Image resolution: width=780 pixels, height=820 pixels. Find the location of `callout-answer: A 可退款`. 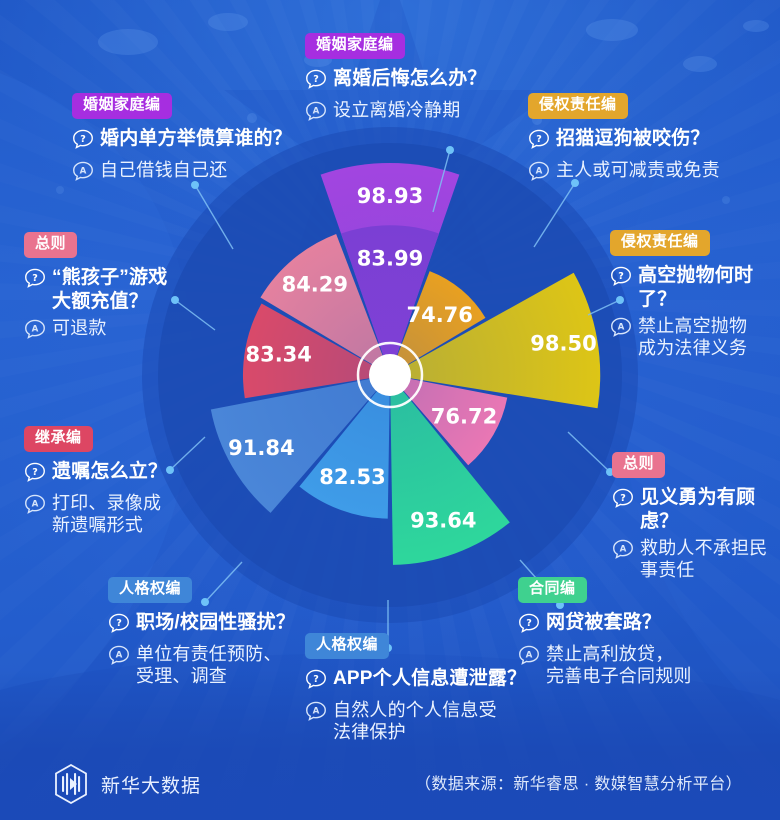

callout-answer: A 可退款 is located at coordinates (95, 331).